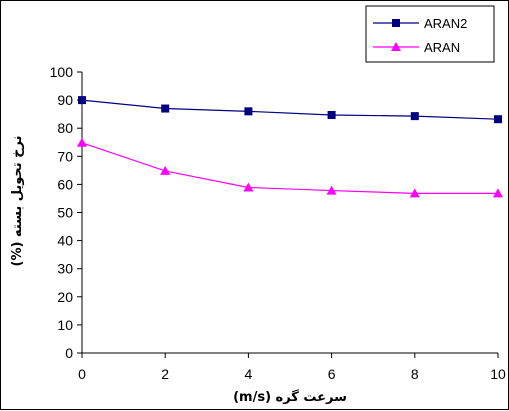  Describe the element at coordinates (289, 168) in the screenshot. I see `series-line-aran` at that location.